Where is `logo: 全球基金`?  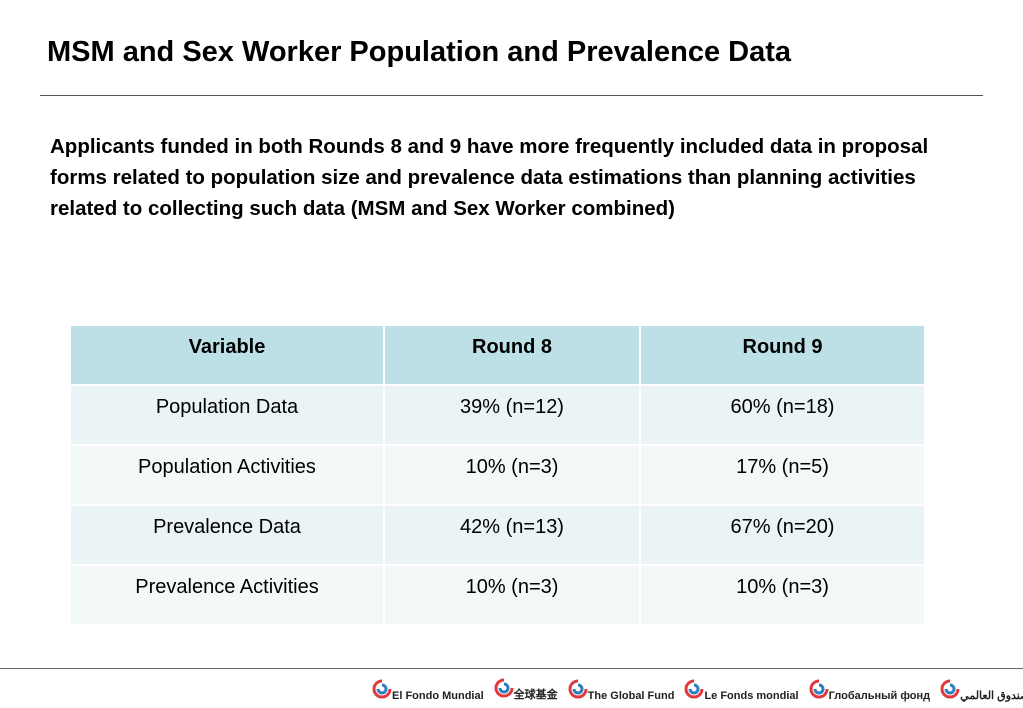 logo: 全球基金 is located at coordinates (526, 690).